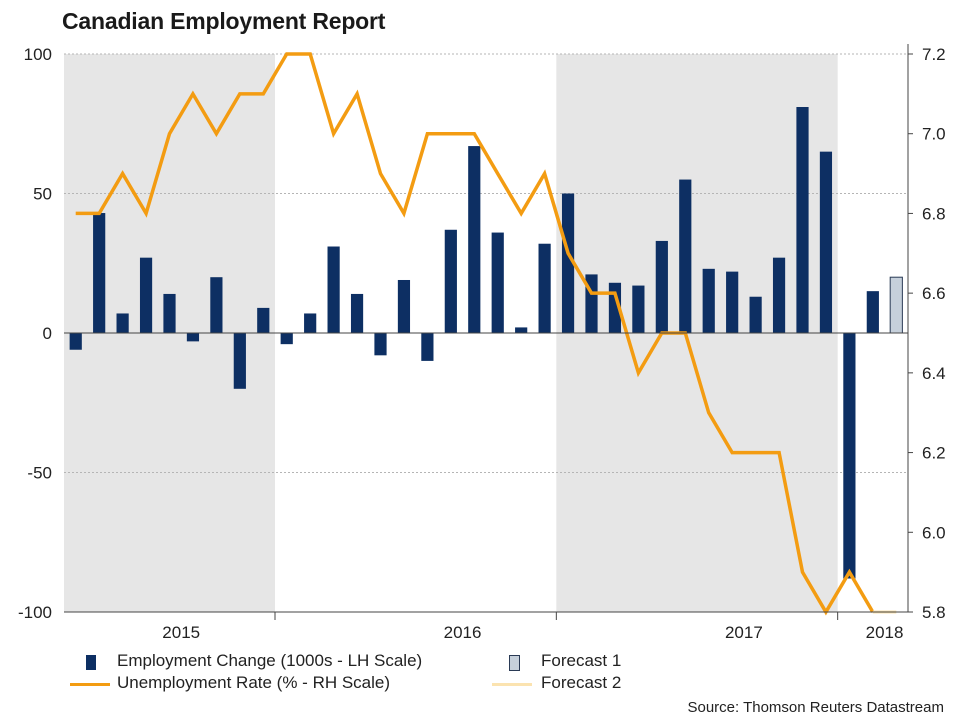  What do you see at coordinates (512, 684) in the screenshot?
I see `legend-swatch-forecast2` at bounding box center [512, 684].